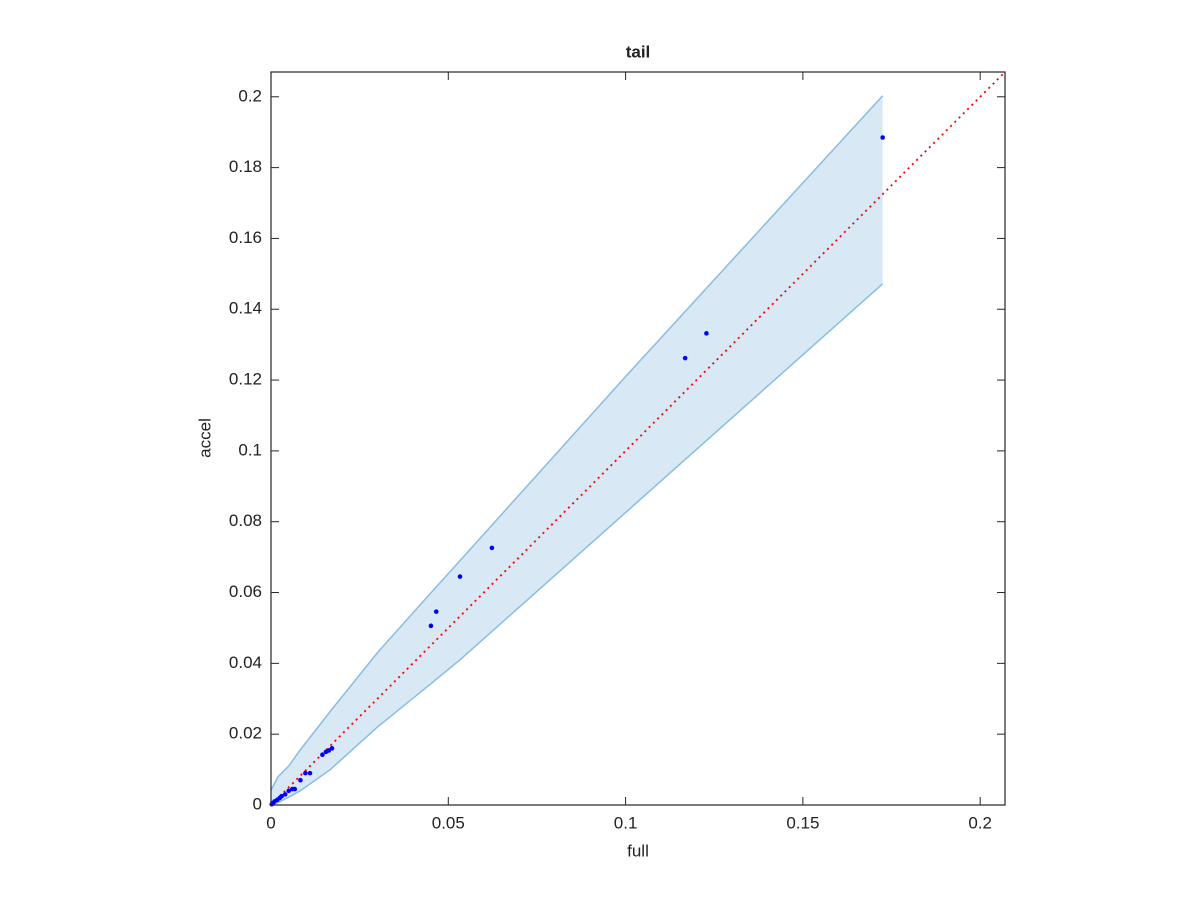 The height and width of the screenshot is (905, 1200). I want to click on x-axis-label: full, so click(638, 850).